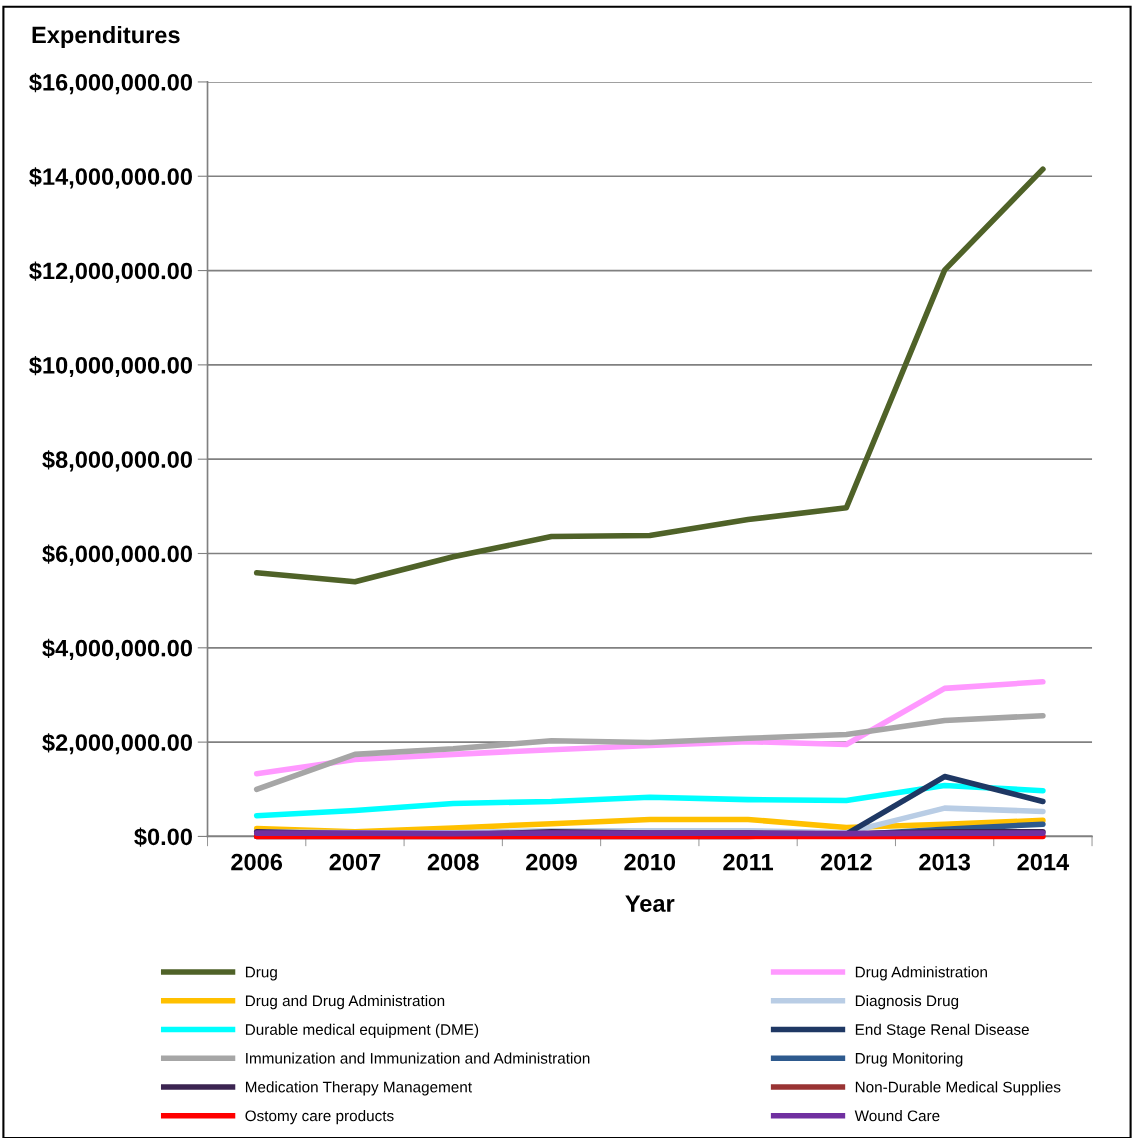 This screenshot has height=1138, width=1134. Describe the element at coordinates (319, 1117) in the screenshot. I see `legend-label: Ostomy care products` at that location.